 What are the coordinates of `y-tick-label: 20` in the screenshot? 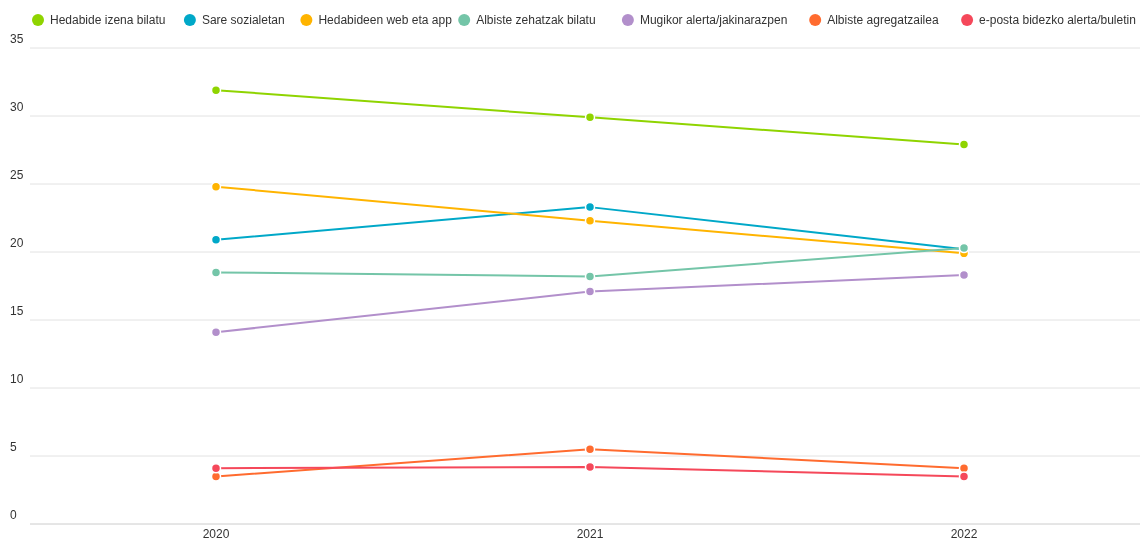 It's located at (17, 243).